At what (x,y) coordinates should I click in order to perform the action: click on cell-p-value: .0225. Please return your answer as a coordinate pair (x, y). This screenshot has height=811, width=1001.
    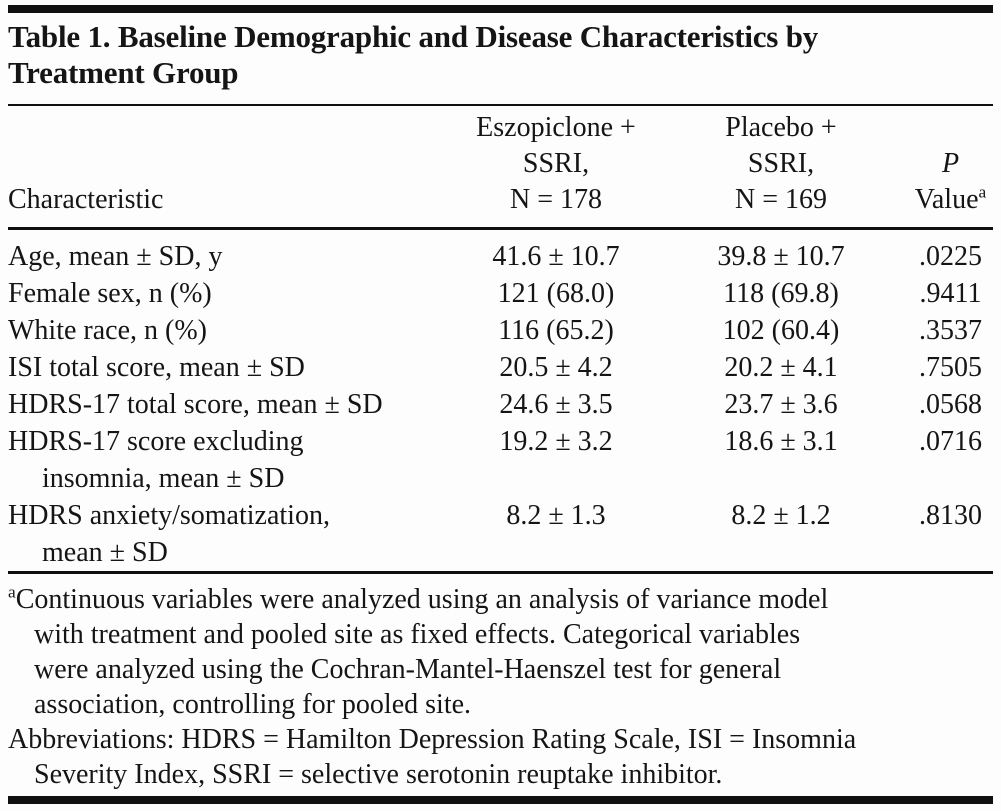
    Looking at the image, I should click on (950, 256).